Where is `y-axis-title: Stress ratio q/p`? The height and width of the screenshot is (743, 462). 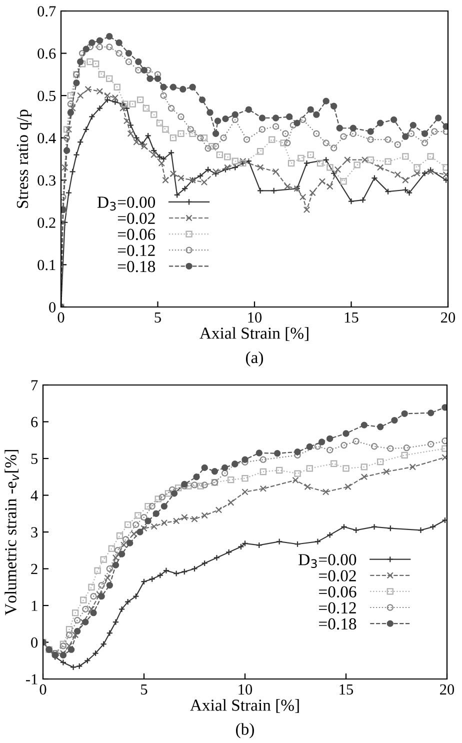
y-axis-title: Stress ratio q/p is located at coordinates (24, 159).